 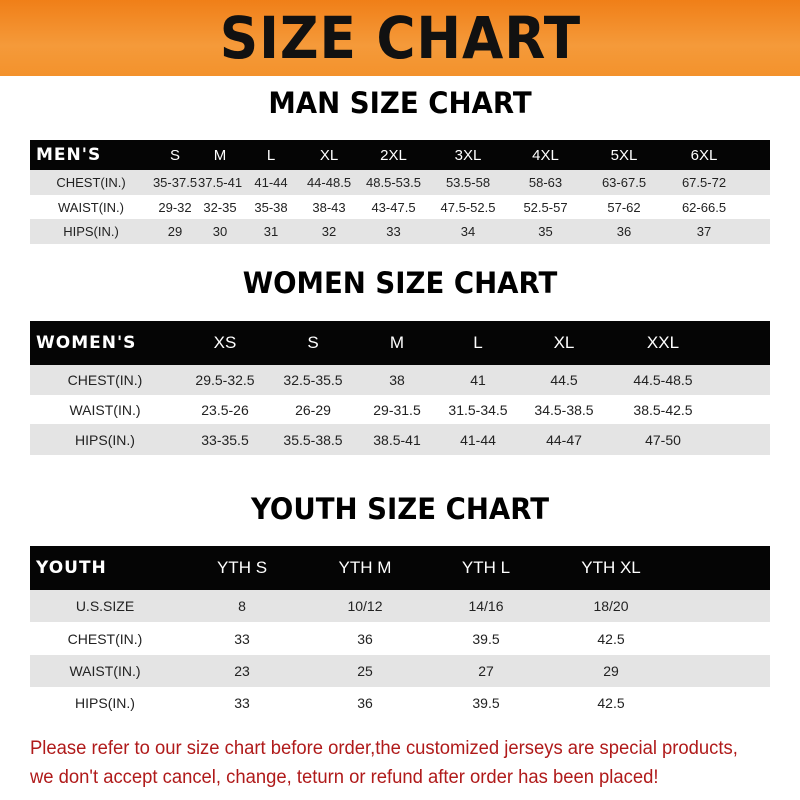 What do you see at coordinates (564, 409) in the screenshot?
I see `table-cell: 34.5-38.5` at bounding box center [564, 409].